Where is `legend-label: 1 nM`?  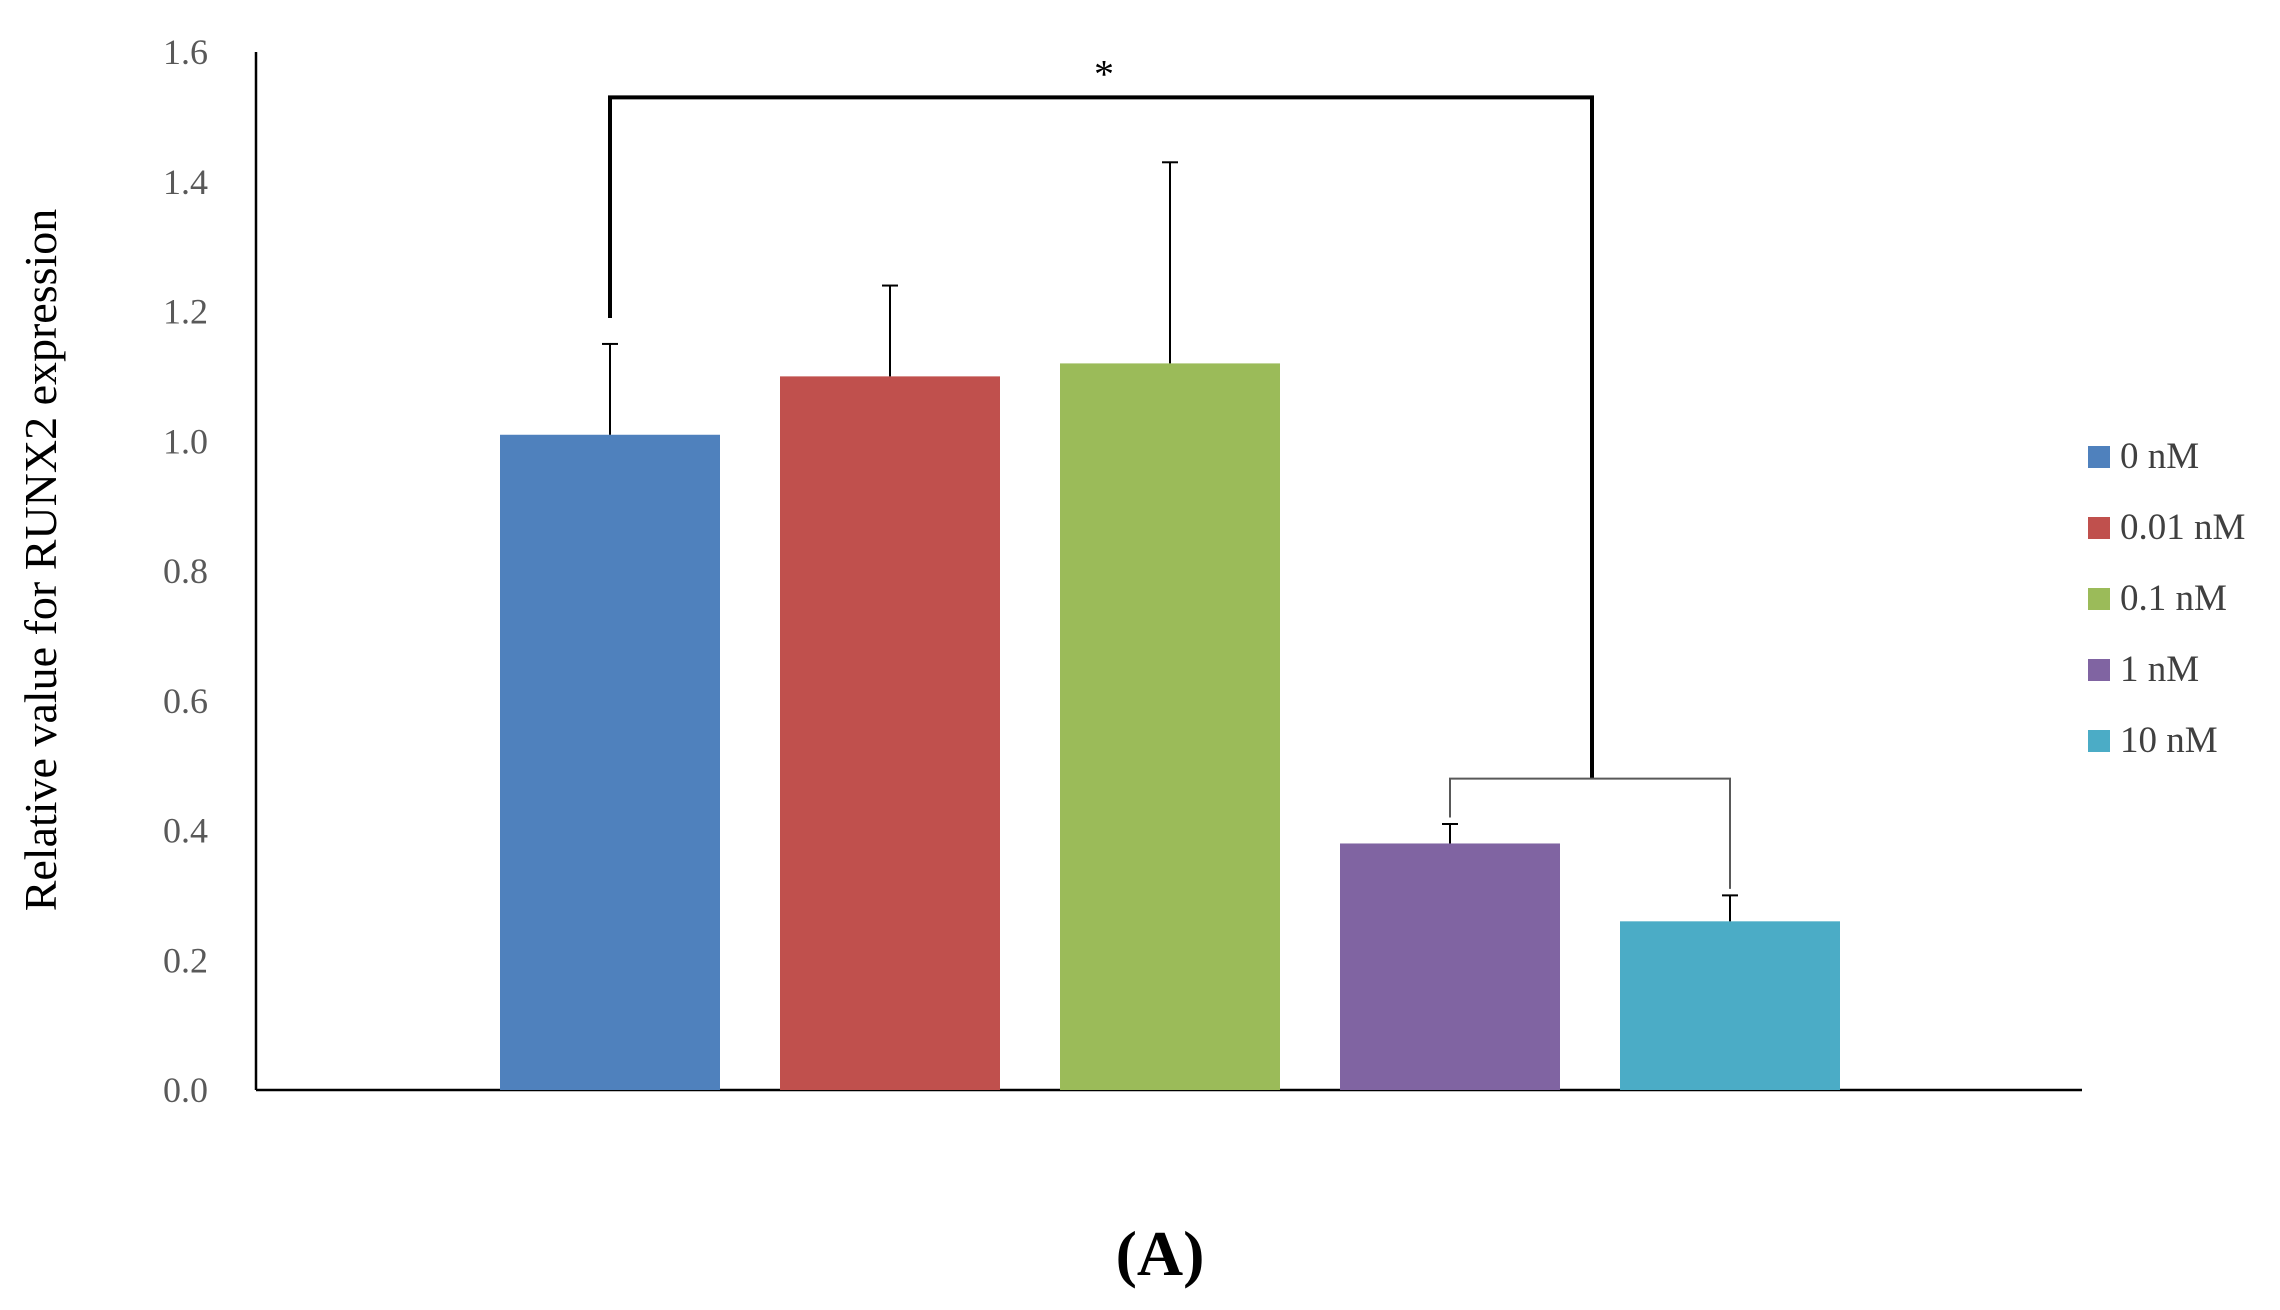
legend-label: 1 nM is located at coordinates (2159, 669).